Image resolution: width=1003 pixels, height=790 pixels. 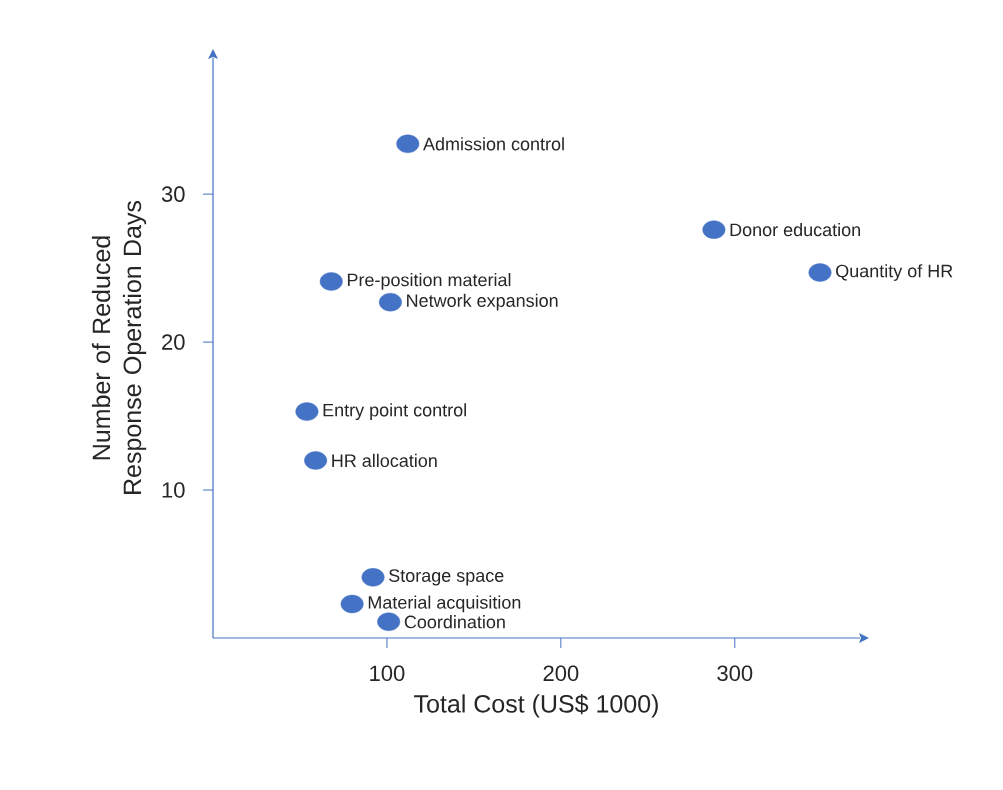 What do you see at coordinates (561, 673) in the screenshot?
I see `x-tick-label: 200` at bounding box center [561, 673].